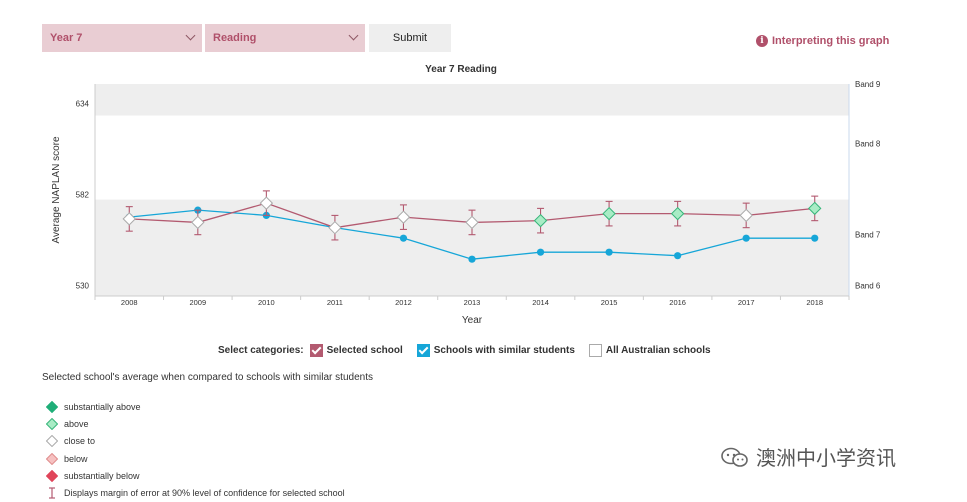 Image resolution: width=967 pixels, height=502 pixels. What do you see at coordinates (868, 285) in the screenshot?
I see `band-label: Band 6` at bounding box center [868, 285].